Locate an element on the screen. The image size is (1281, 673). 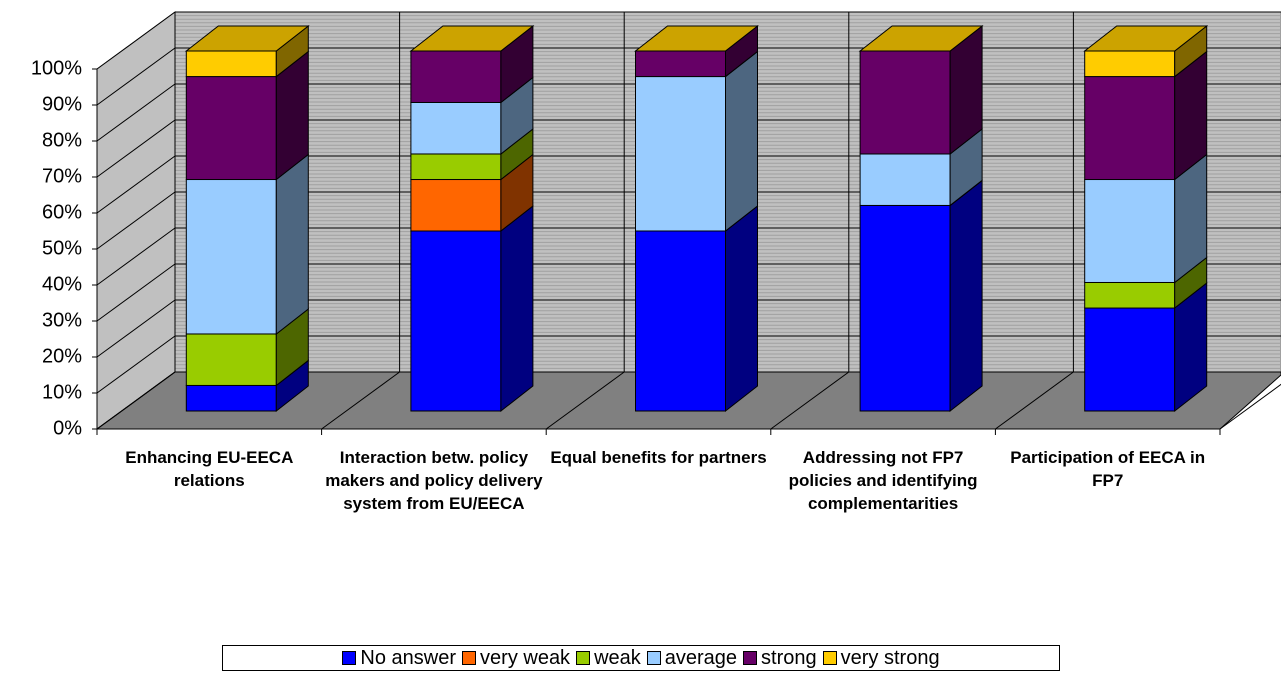
y-tick-label: 80% is located at coordinates (62, 140).